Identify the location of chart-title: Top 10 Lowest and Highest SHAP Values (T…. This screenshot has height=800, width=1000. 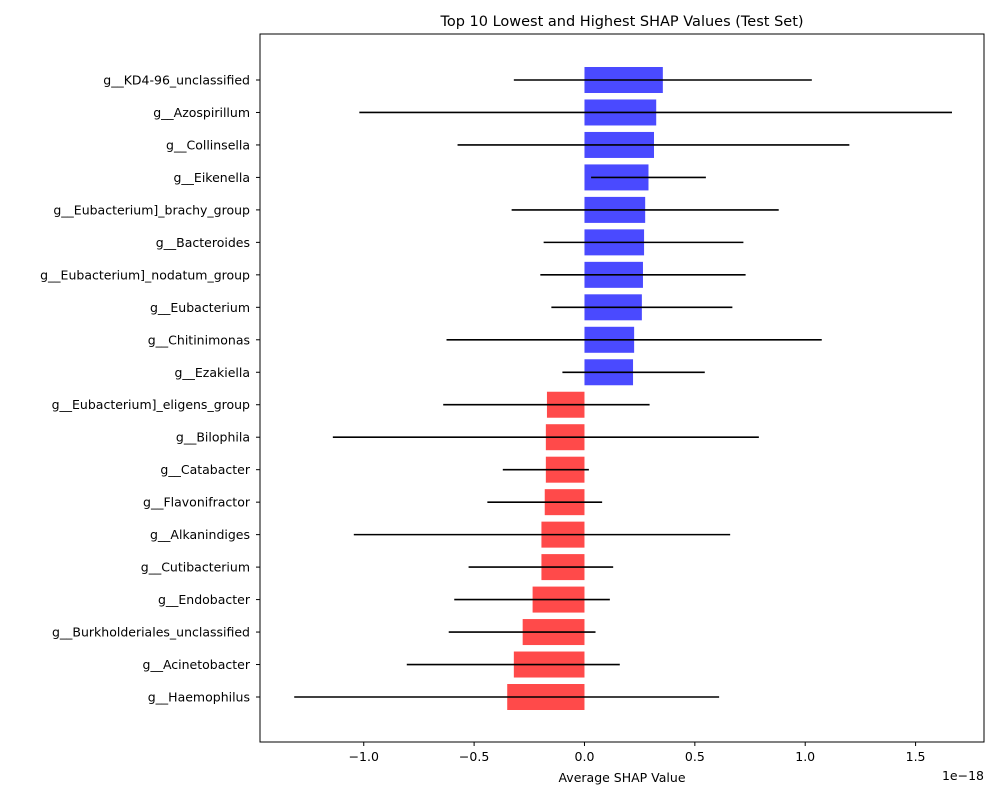
(621, 22).